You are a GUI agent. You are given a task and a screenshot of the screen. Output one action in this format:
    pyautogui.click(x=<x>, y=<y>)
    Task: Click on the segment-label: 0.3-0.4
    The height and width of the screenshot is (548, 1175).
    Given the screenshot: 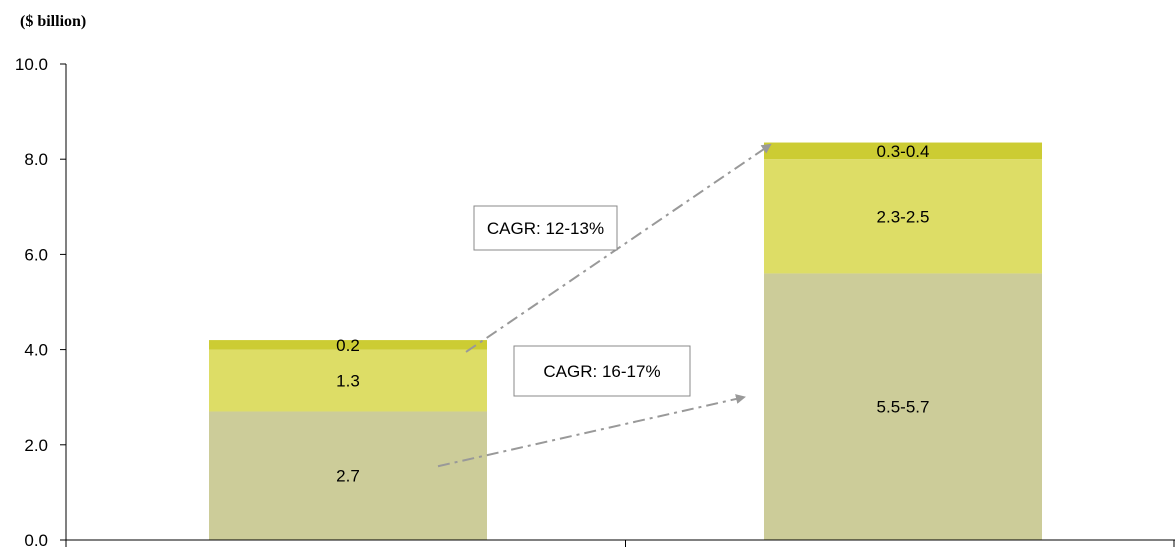 What is the action you would take?
    pyautogui.click(x=903, y=151)
    